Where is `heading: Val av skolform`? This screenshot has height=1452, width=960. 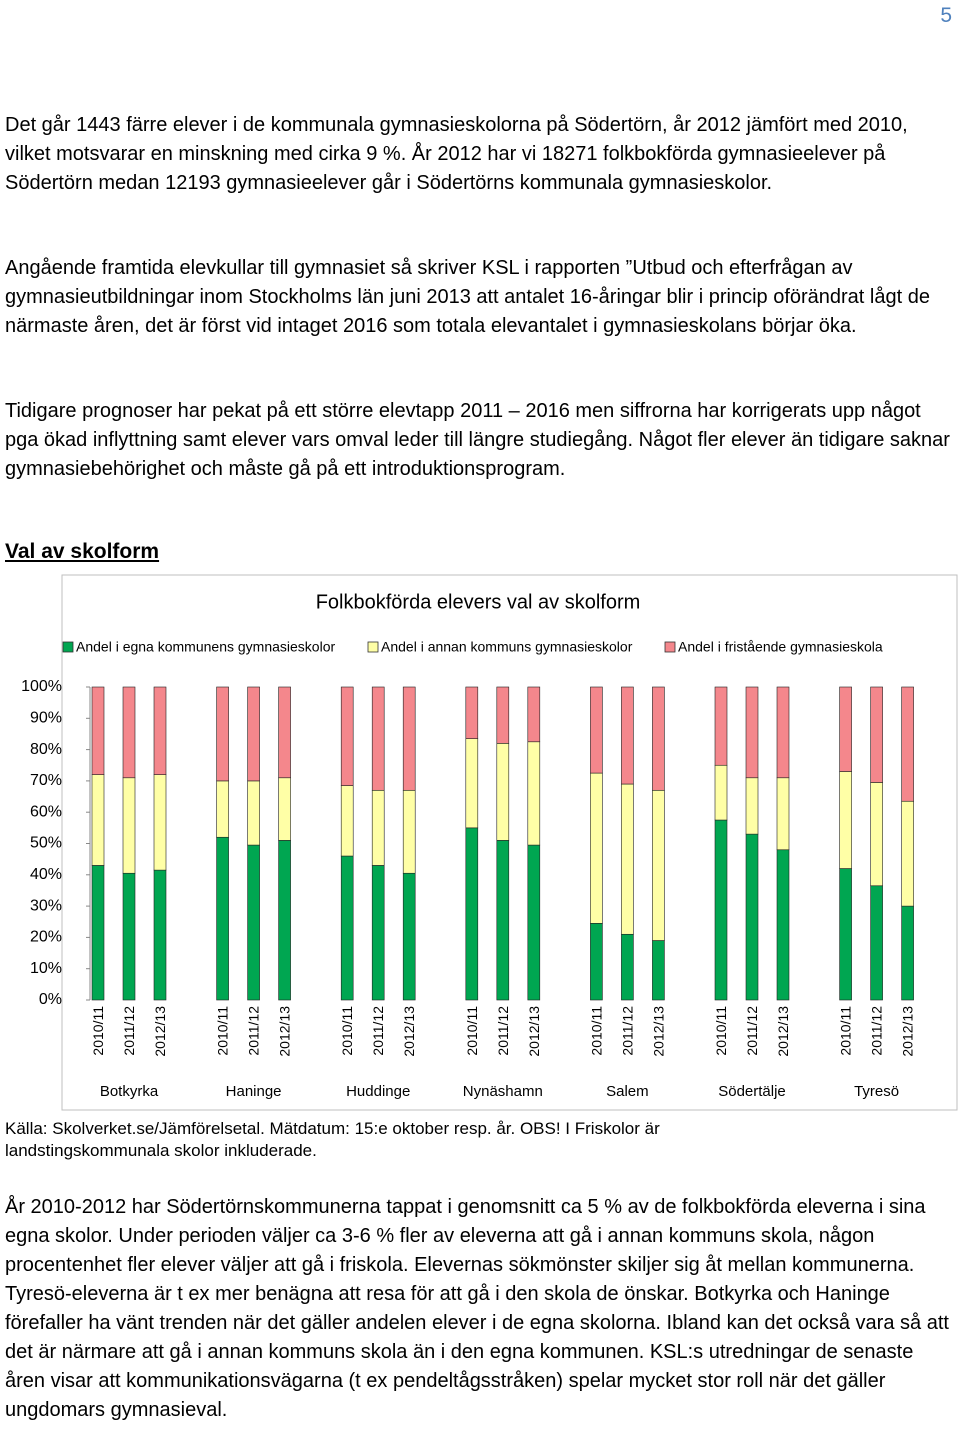
heading: Val av skolform is located at coordinates (82, 551).